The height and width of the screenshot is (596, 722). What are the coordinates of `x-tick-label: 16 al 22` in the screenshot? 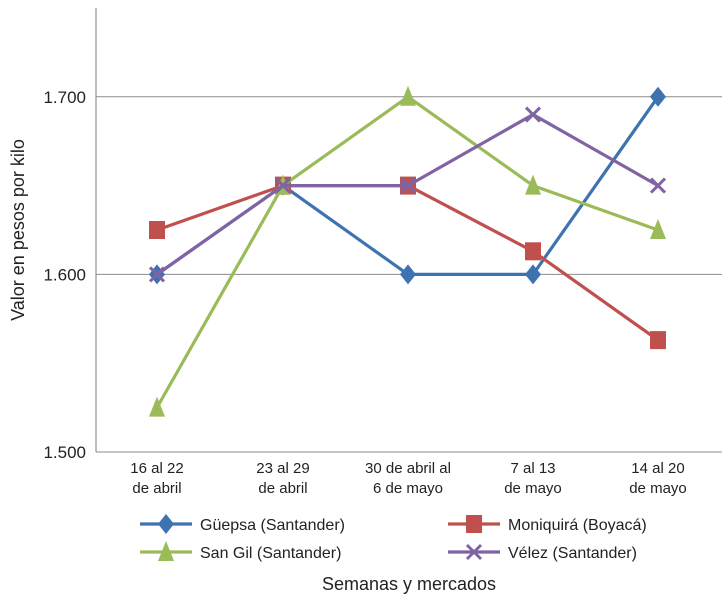 It's located at (156, 468).